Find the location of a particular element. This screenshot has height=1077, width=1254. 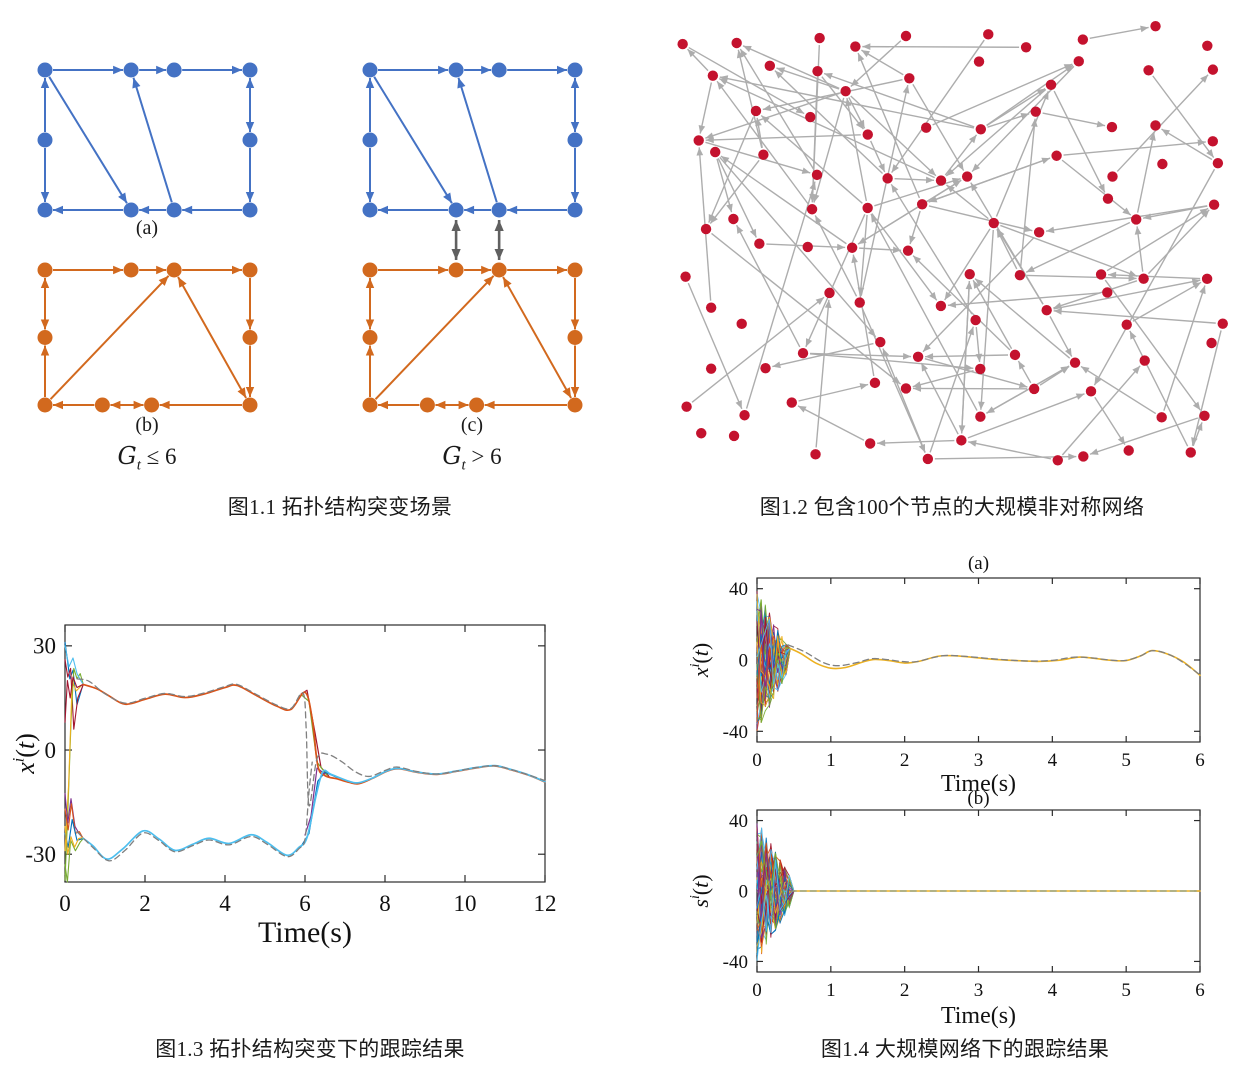

x-tick-label: 6 is located at coordinates (1200, 990).